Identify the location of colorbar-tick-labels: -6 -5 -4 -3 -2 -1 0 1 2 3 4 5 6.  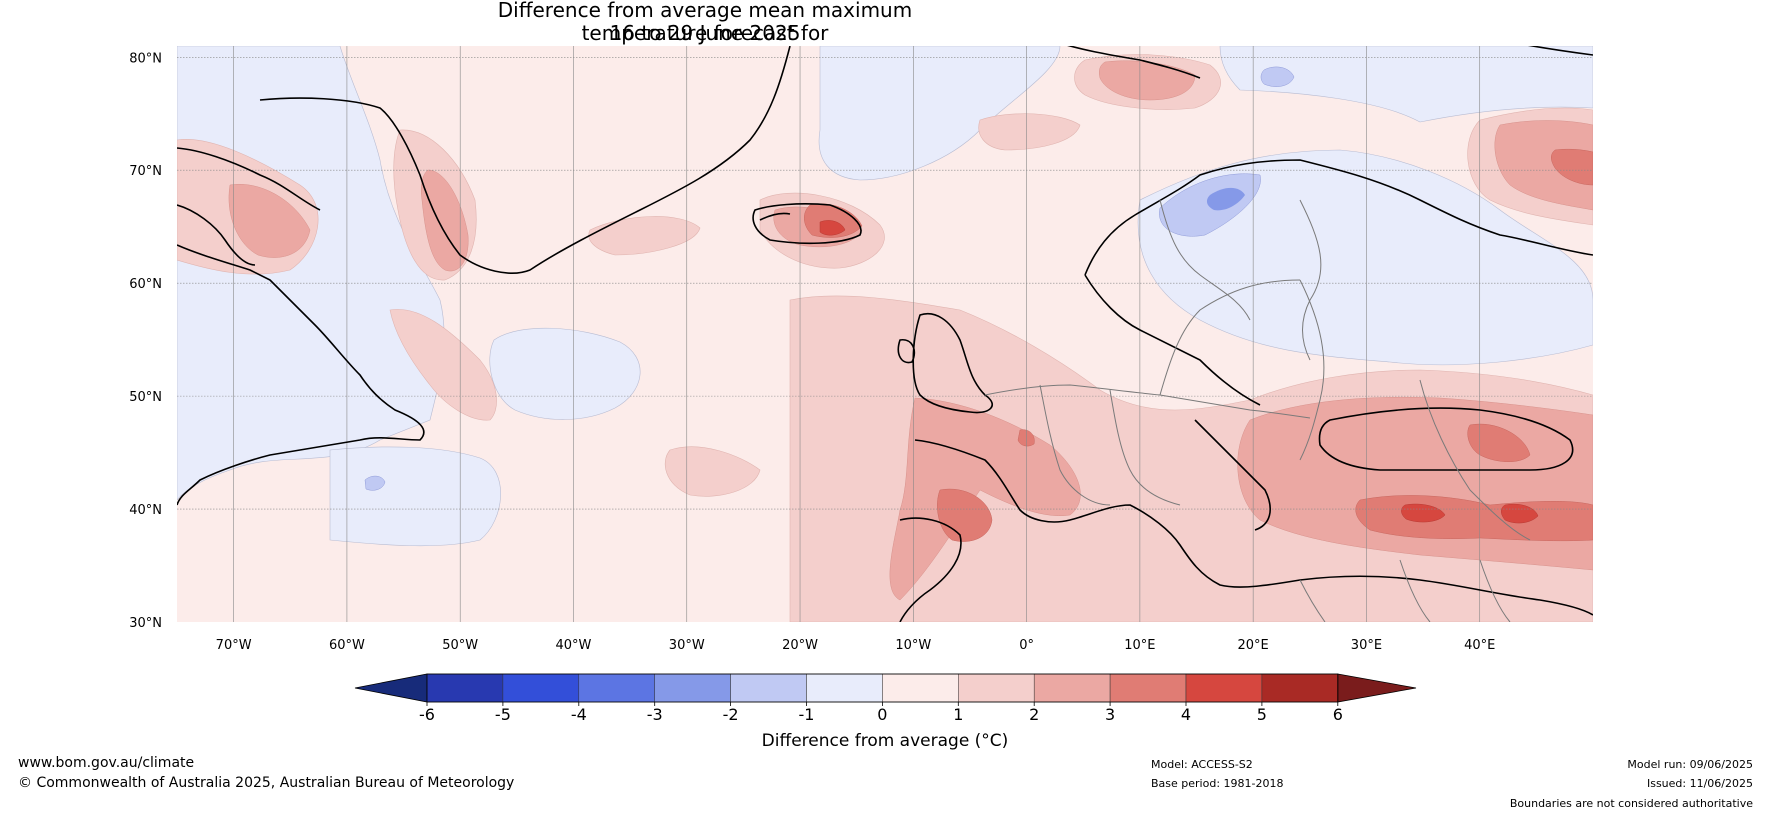
(881, 714).